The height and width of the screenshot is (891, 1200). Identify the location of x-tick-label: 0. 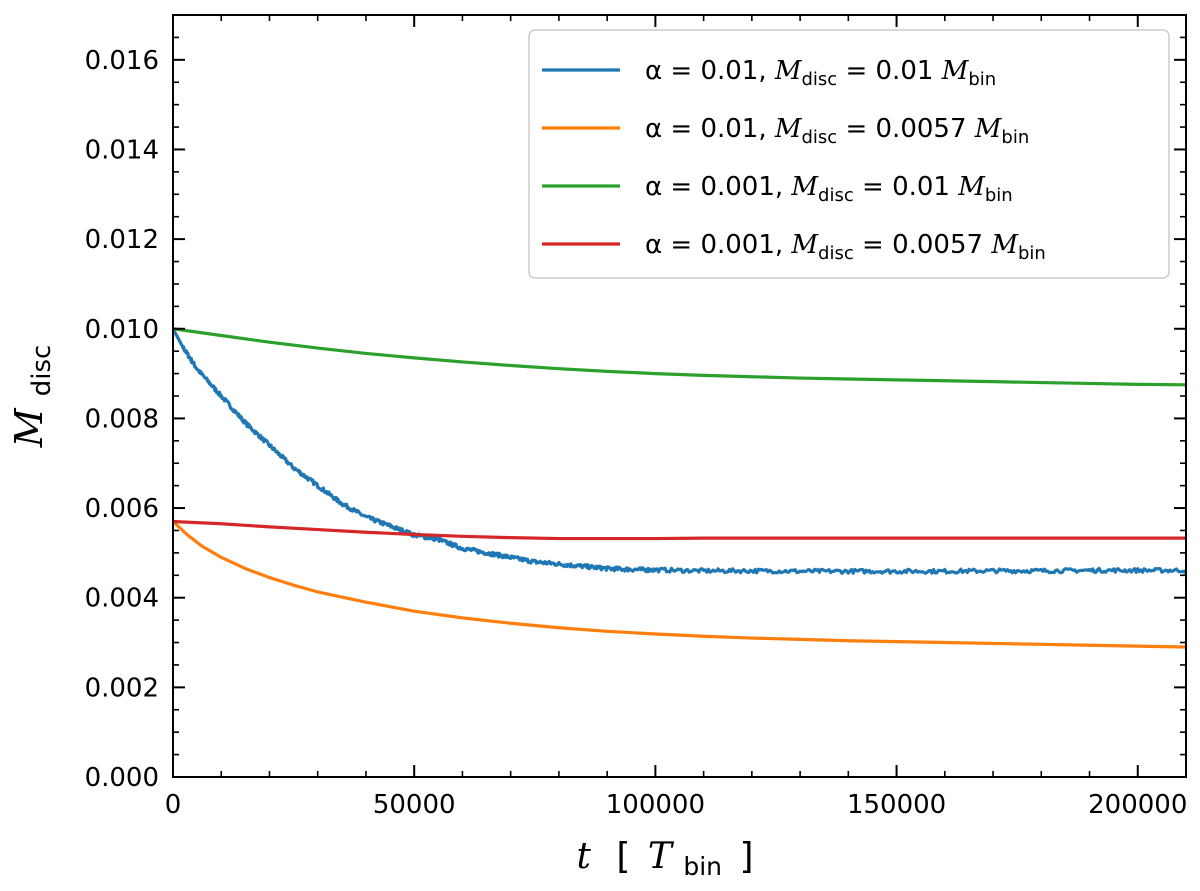
(173, 805).